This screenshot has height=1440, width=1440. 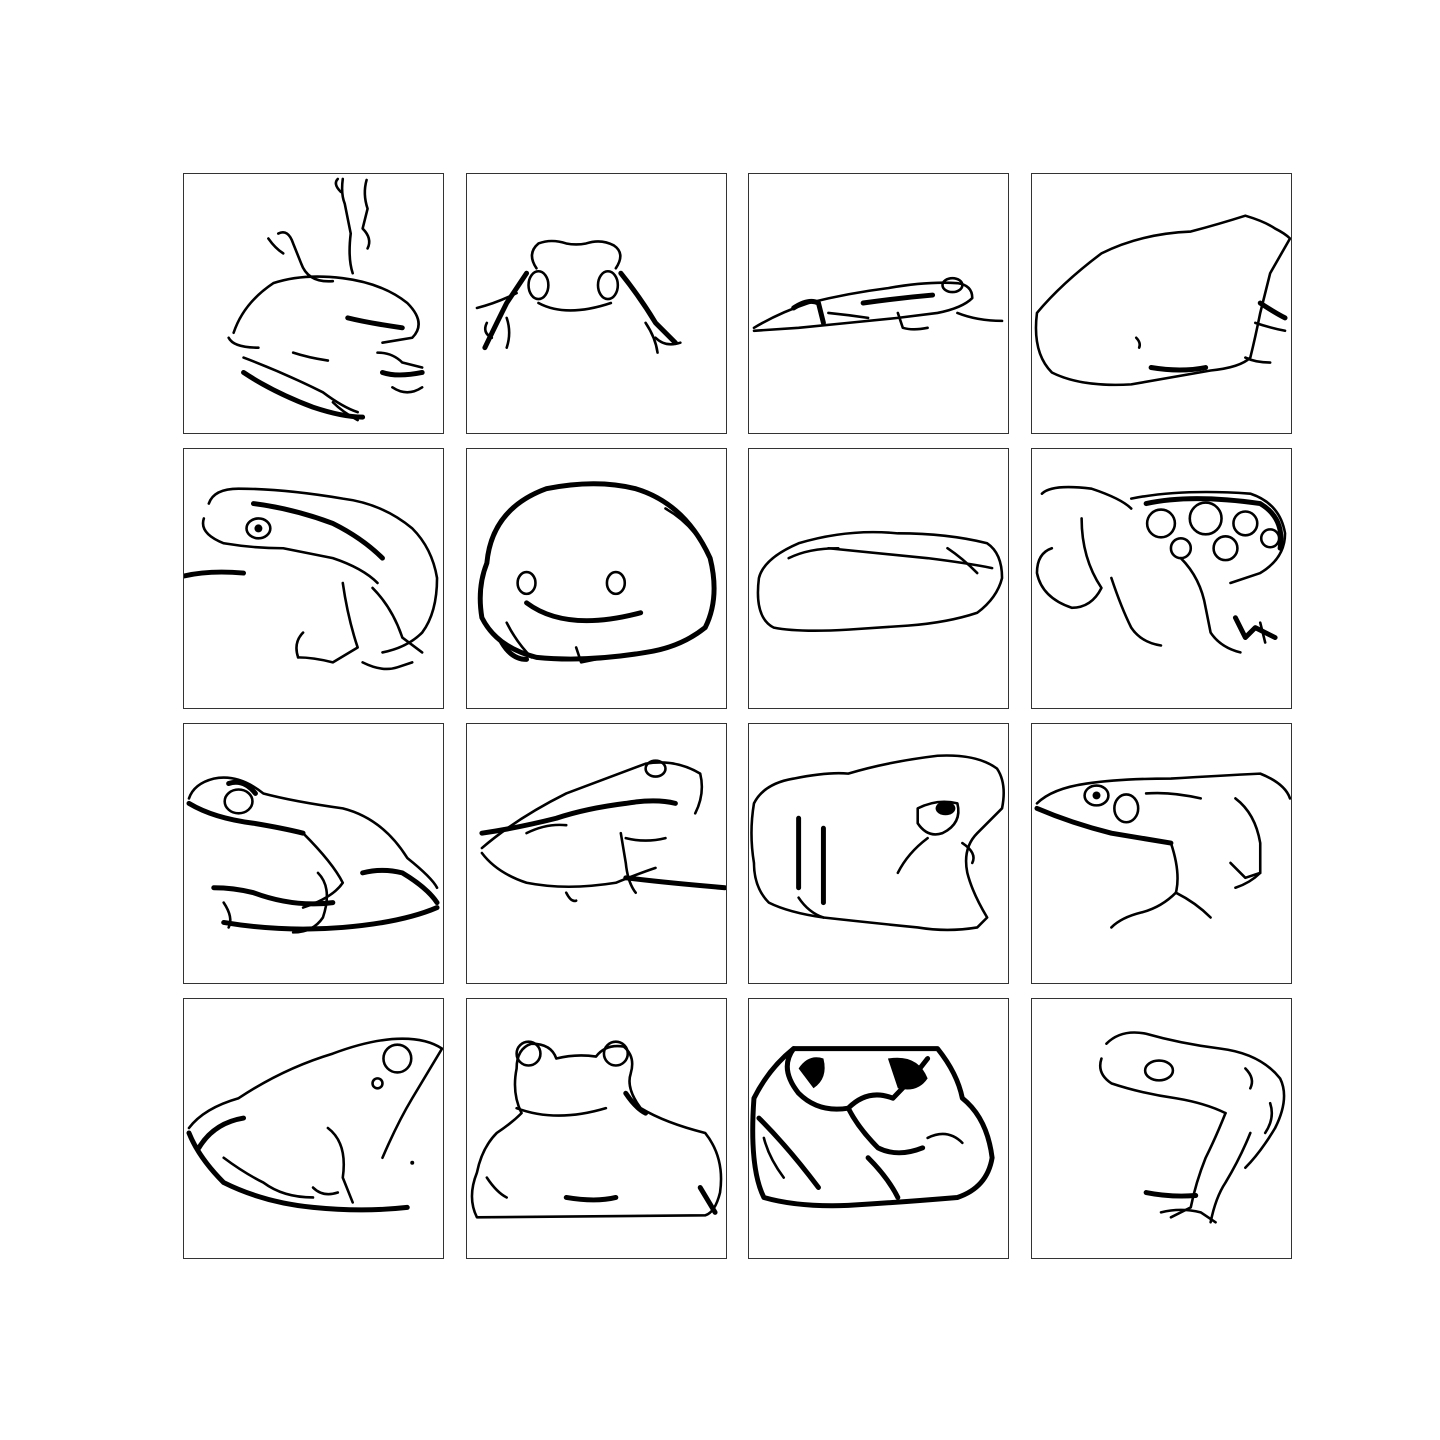 What do you see at coordinates (1162, 300) in the screenshot?
I see `frog-sitting-right-icon` at bounding box center [1162, 300].